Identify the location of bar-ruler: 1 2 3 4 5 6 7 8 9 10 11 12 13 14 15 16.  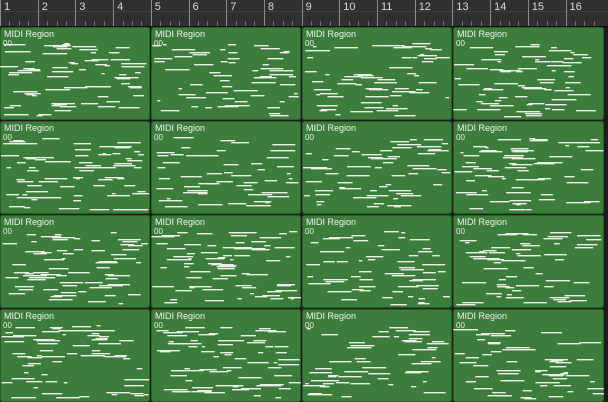
(304, 13).